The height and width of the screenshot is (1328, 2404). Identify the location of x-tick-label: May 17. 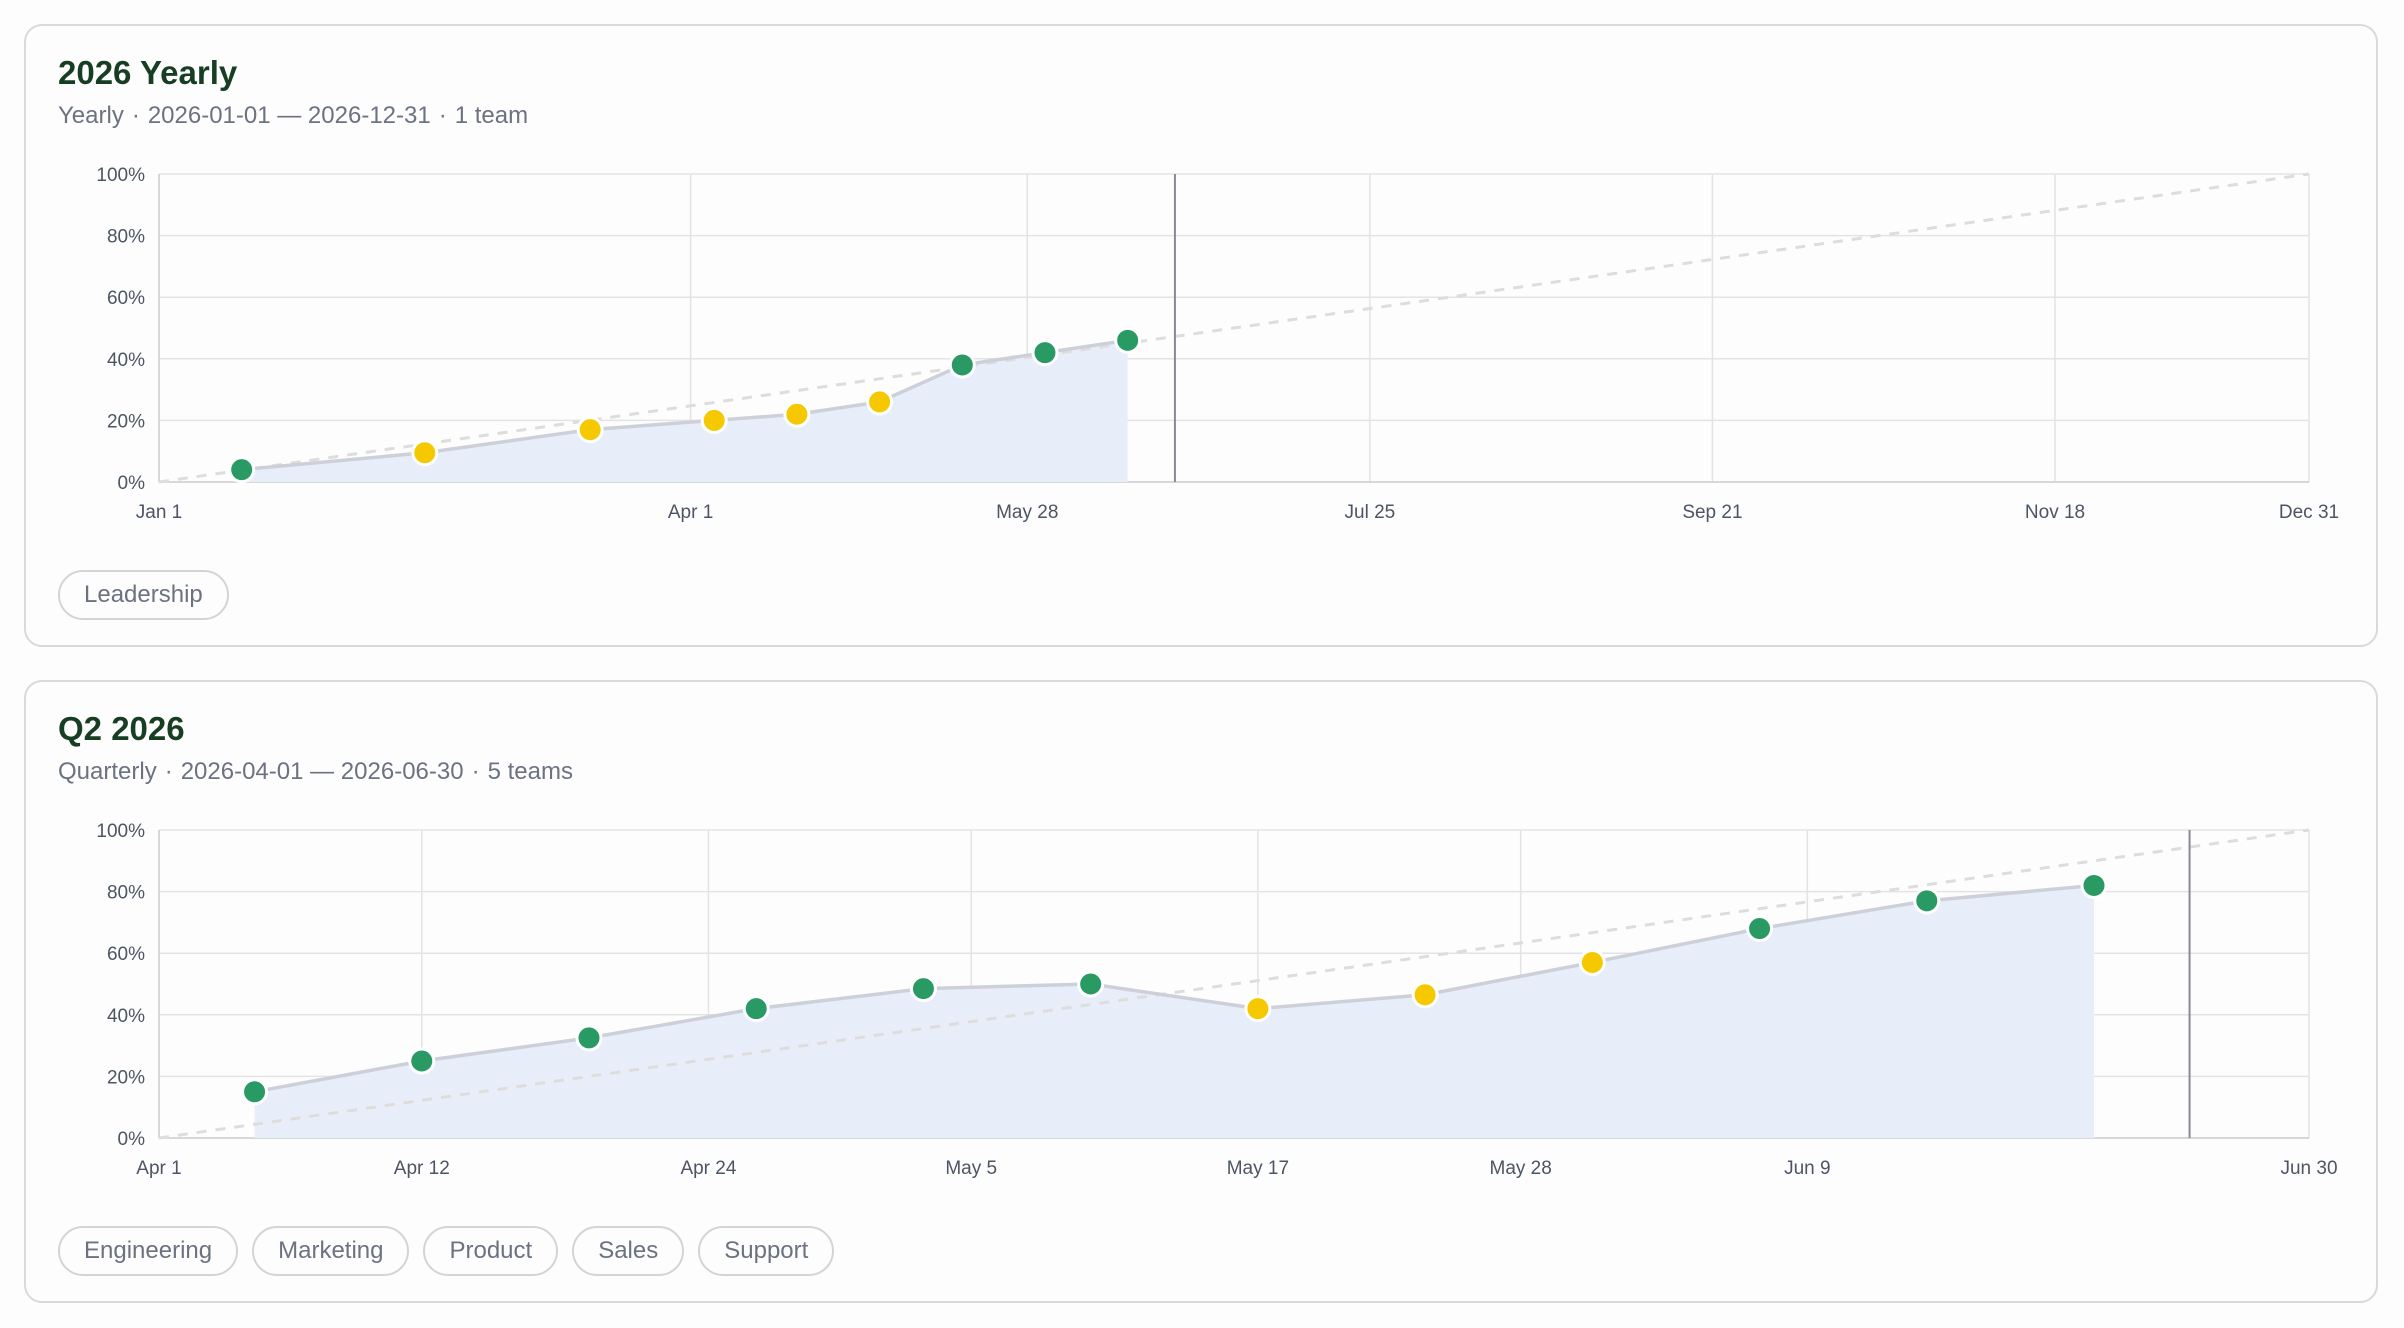
(1258, 1168).